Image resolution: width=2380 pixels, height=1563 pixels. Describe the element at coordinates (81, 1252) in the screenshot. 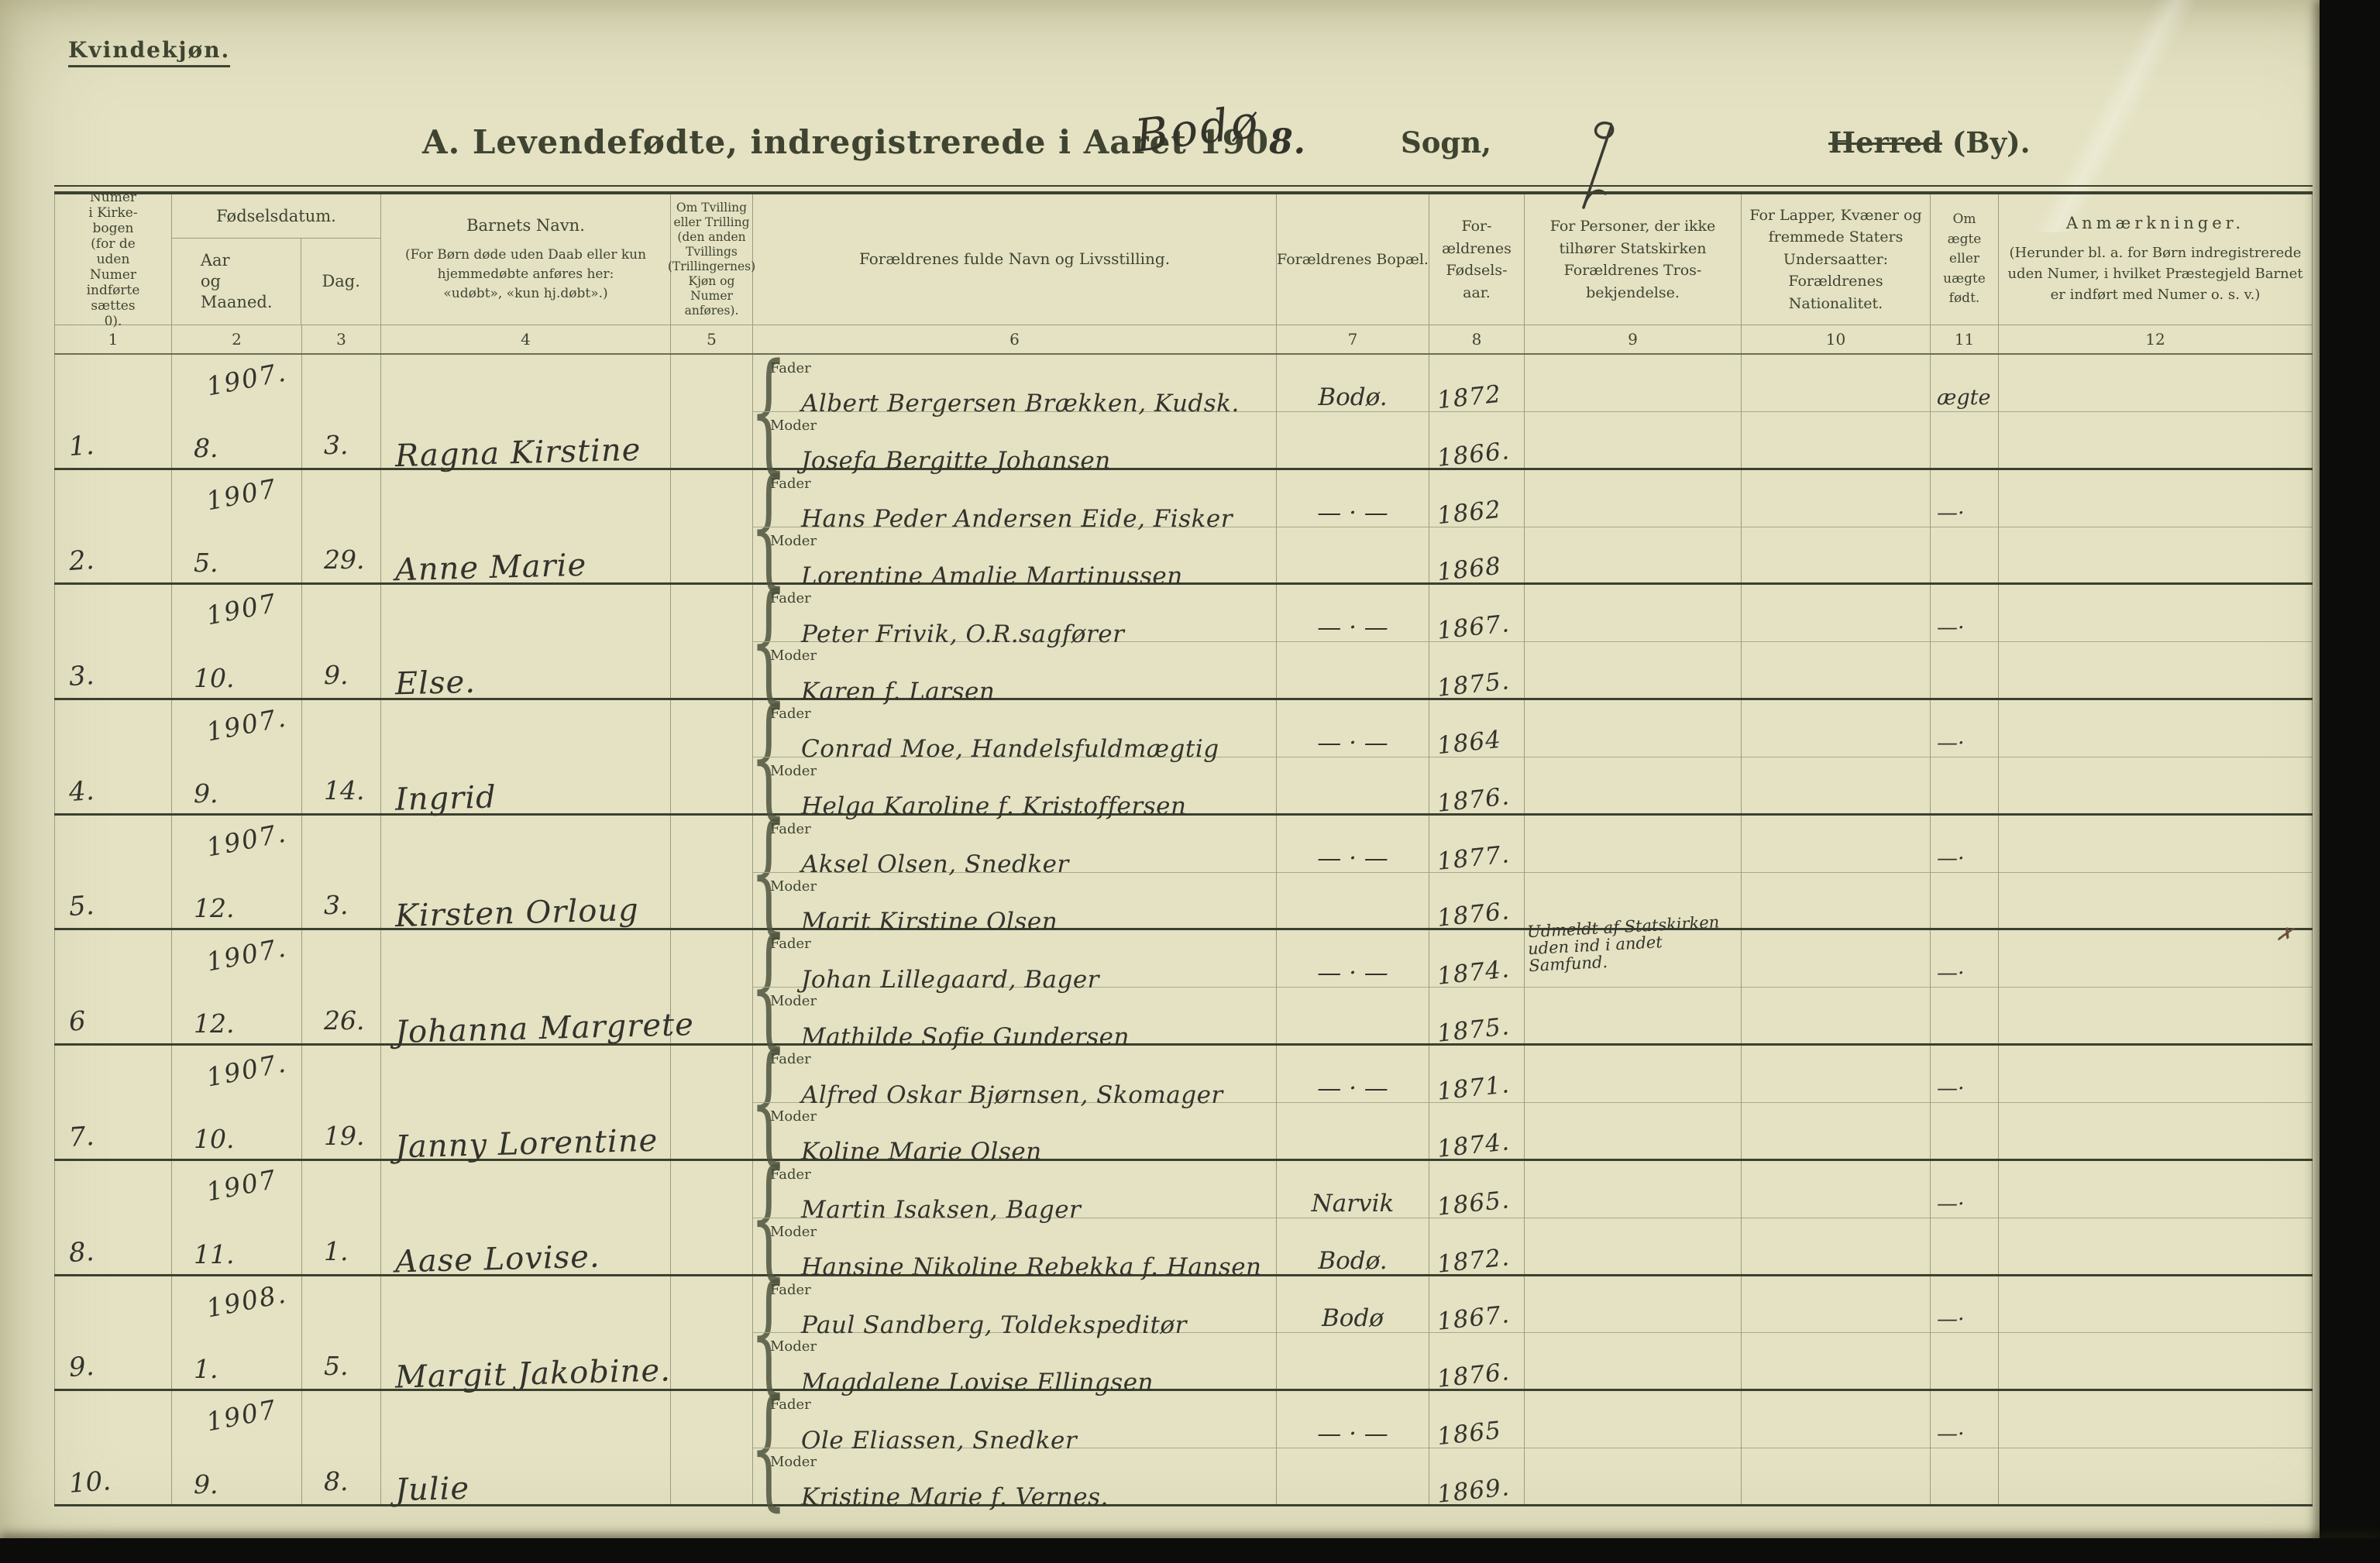

I see `entry-number: 8.` at that location.